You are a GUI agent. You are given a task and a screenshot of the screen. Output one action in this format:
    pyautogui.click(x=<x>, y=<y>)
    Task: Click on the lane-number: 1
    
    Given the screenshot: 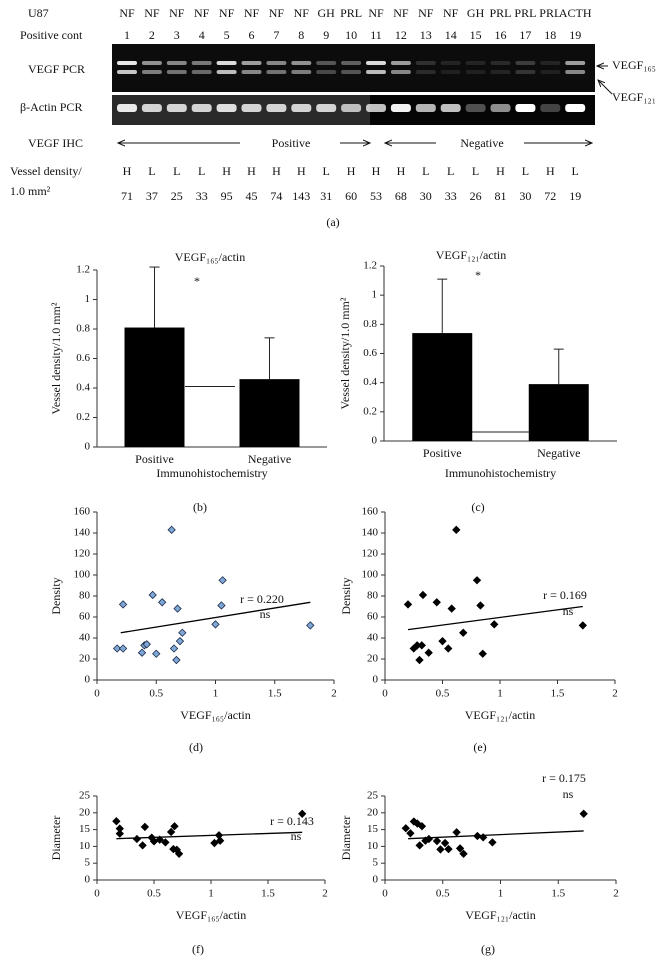 What is the action you would take?
    pyautogui.click(x=127, y=35)
    